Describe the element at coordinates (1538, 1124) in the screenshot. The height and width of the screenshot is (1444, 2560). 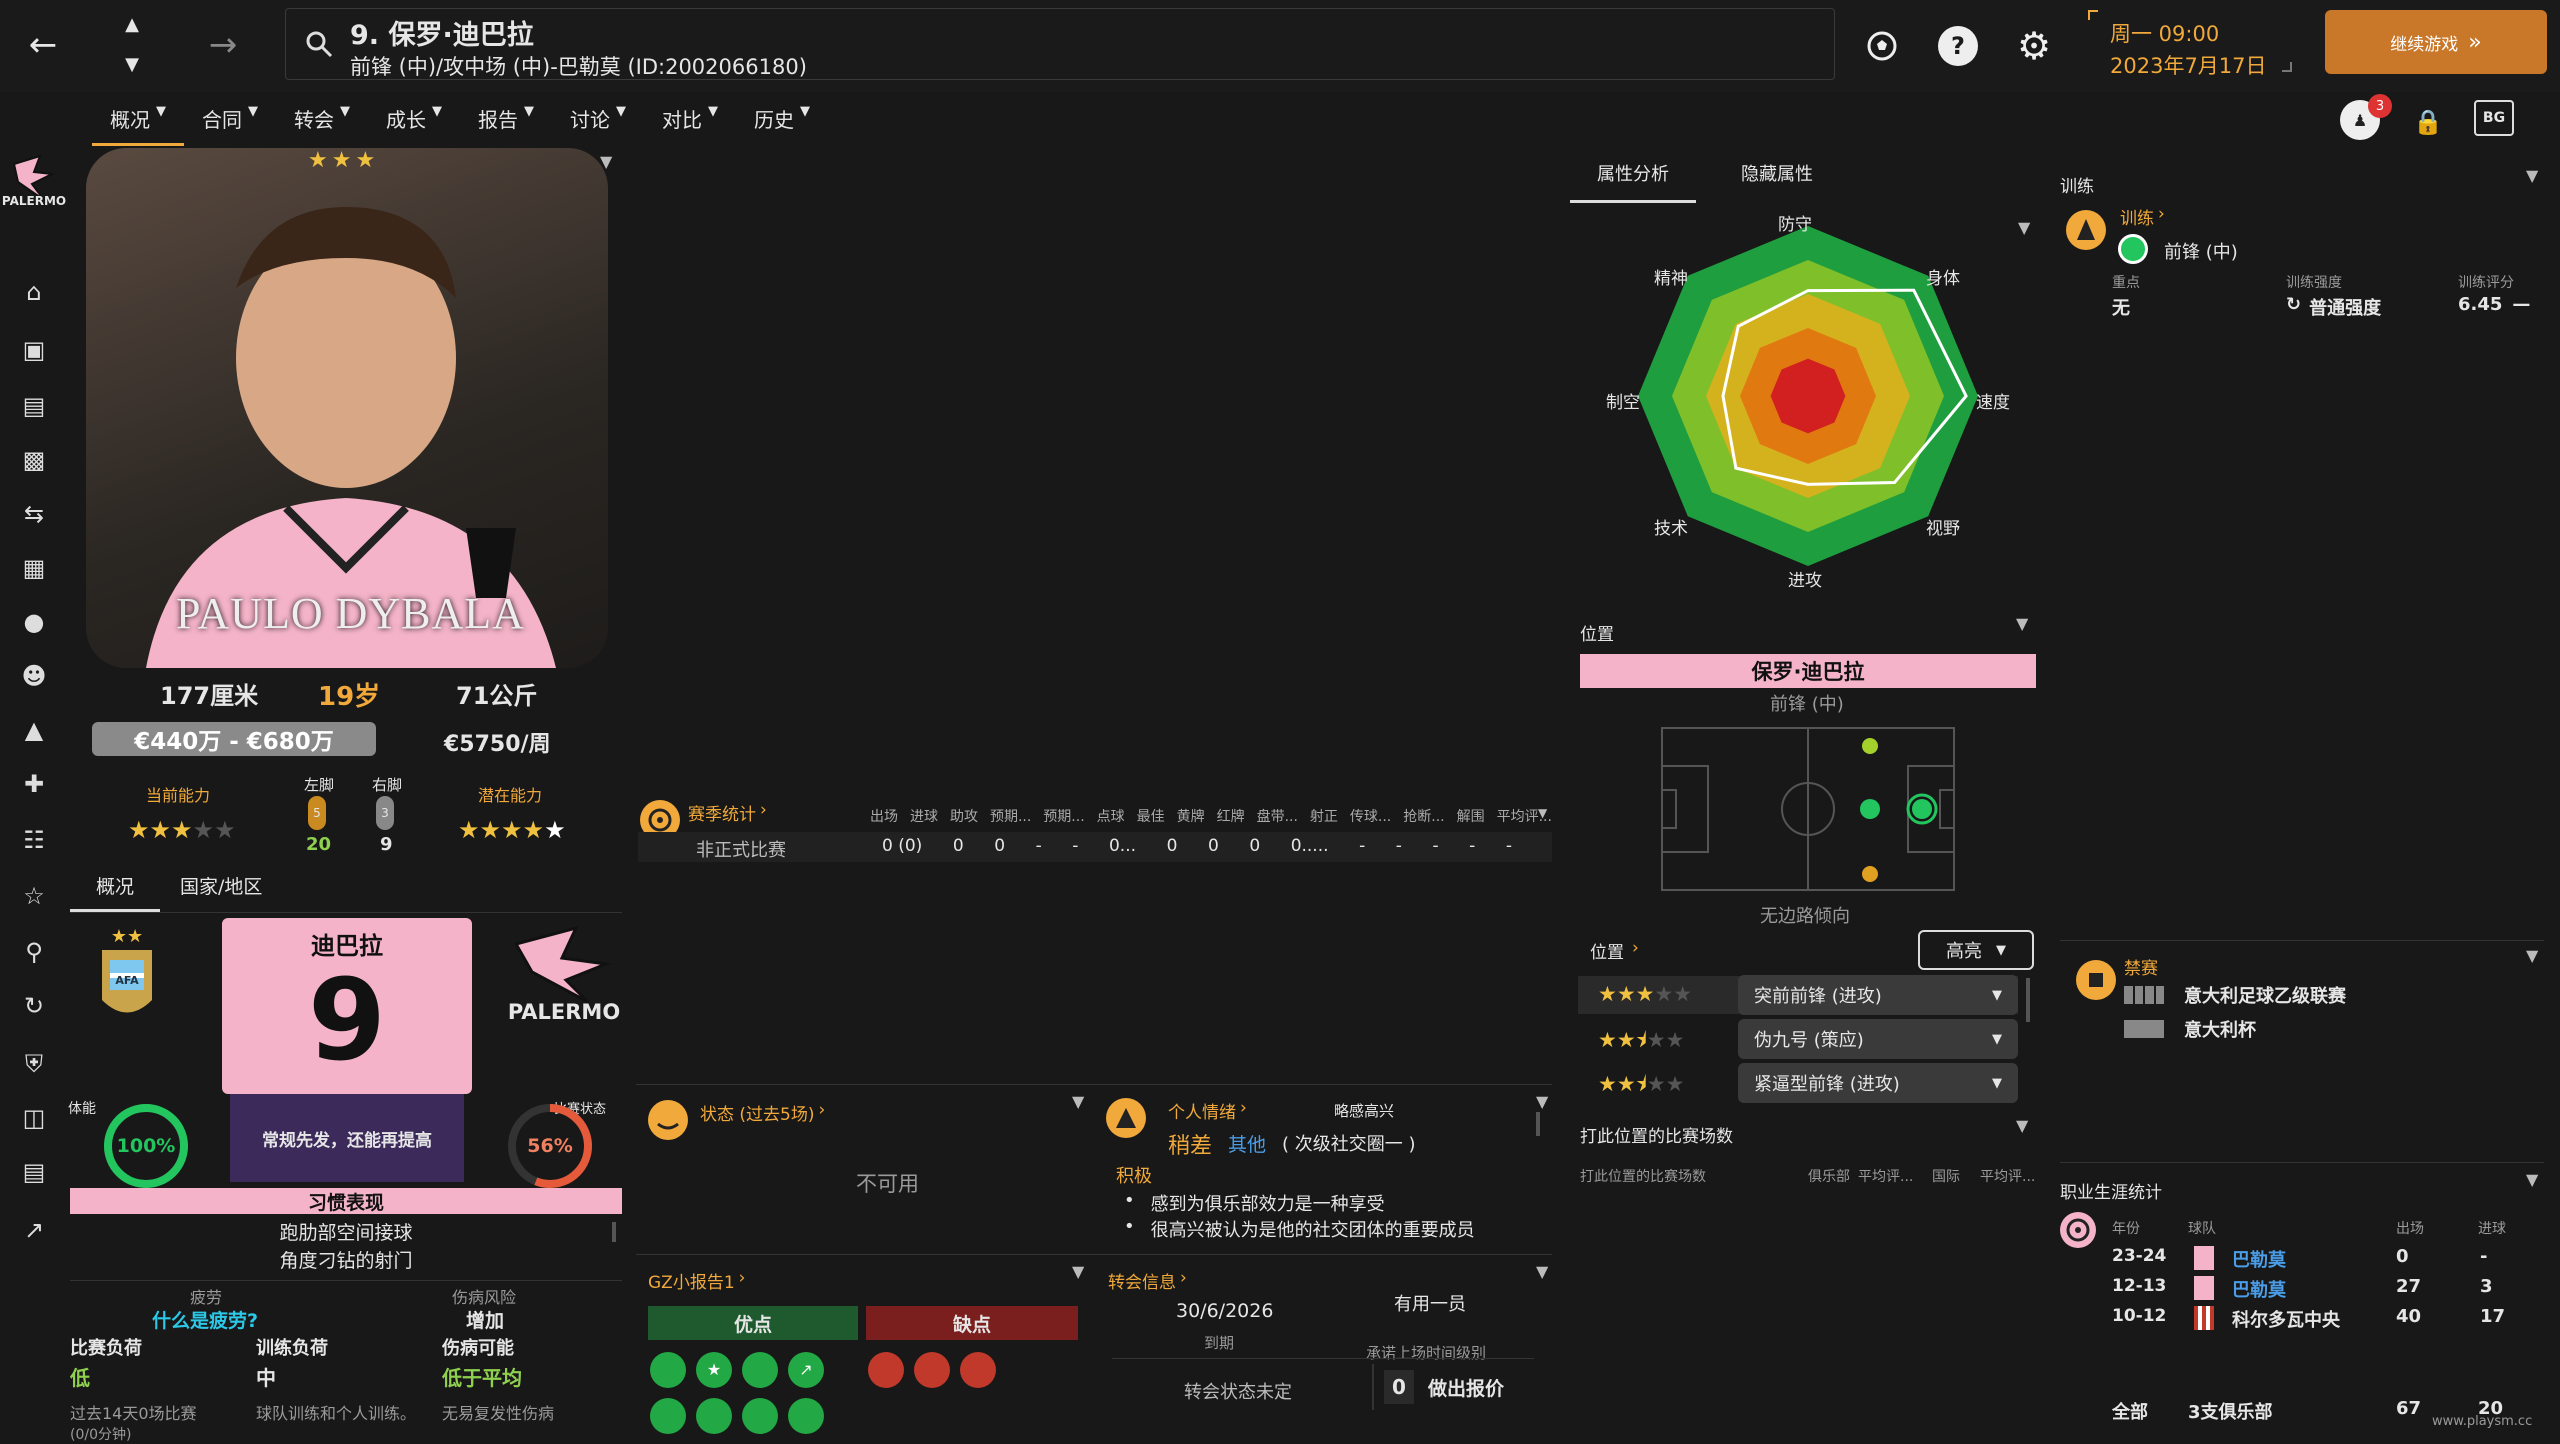
I see `mood-scrollbar` at that location.